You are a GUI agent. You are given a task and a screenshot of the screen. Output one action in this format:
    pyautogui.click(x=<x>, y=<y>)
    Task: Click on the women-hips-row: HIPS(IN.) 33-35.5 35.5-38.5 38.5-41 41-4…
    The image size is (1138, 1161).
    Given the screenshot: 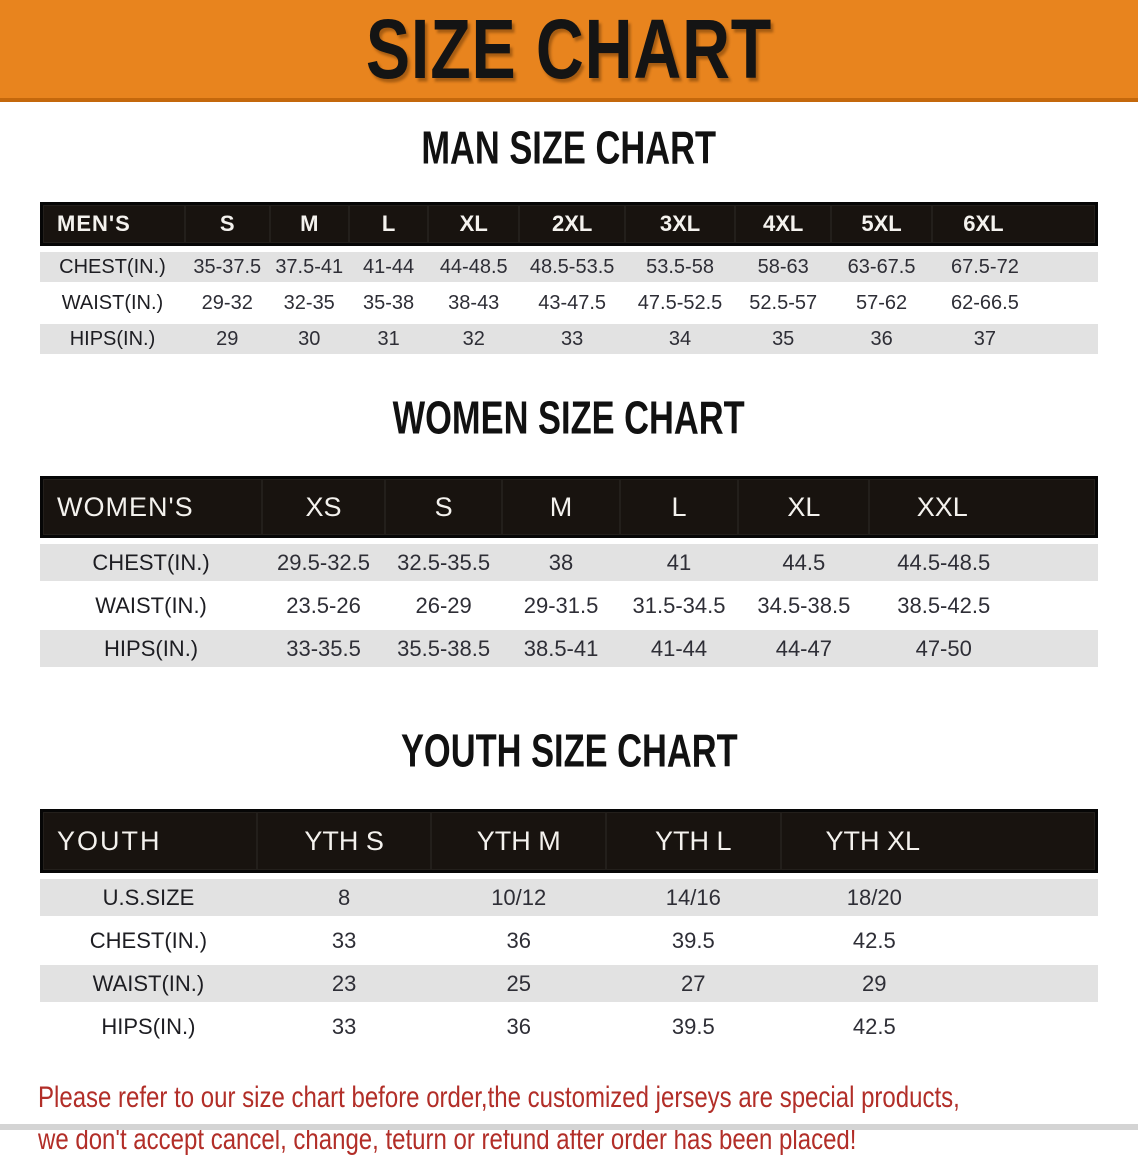 What is the action you would take?
    pyautogui.click(x=569, y=648)
    